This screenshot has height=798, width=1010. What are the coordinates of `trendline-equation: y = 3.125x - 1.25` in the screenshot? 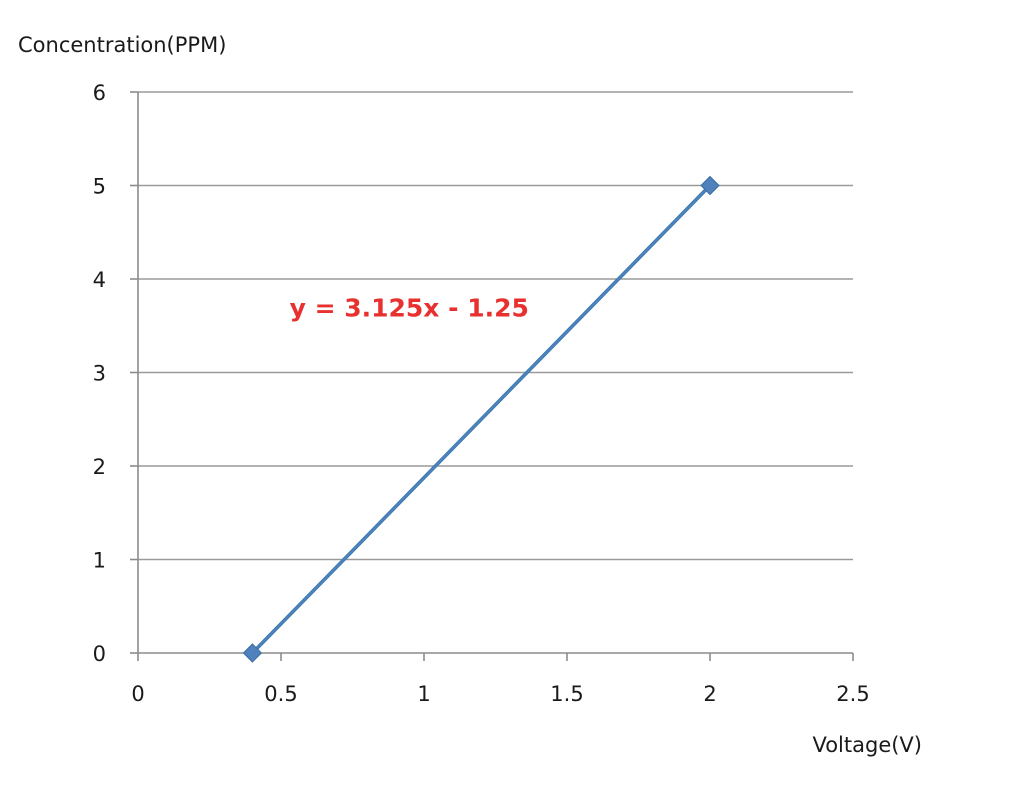 It's located at (409, 307).